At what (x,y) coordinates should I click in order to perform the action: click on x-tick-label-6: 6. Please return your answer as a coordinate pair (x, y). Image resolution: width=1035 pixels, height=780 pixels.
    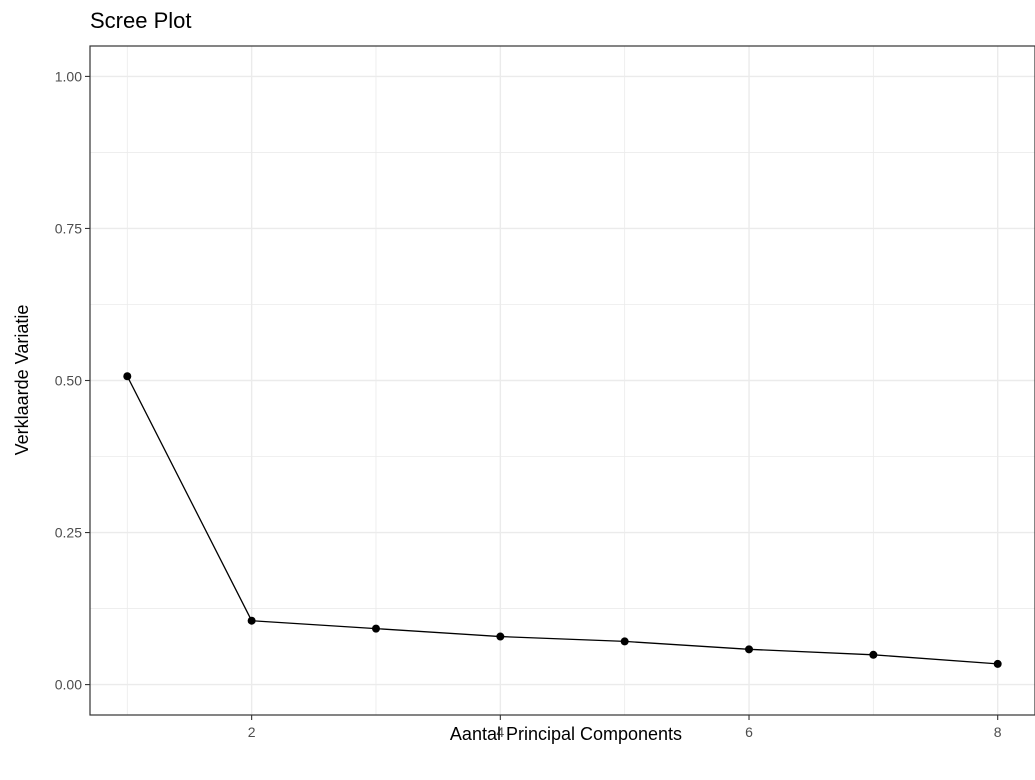
    Looking at the image, I should click on (749, 732).